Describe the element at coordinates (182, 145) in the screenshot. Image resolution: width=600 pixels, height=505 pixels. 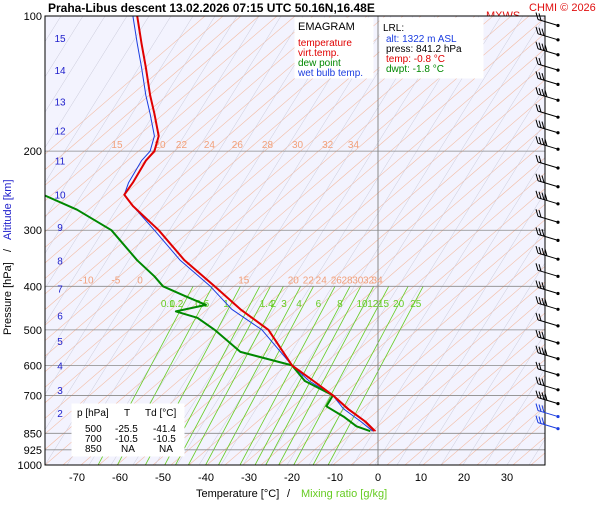
I see `isotherm-label: 22` at that location.